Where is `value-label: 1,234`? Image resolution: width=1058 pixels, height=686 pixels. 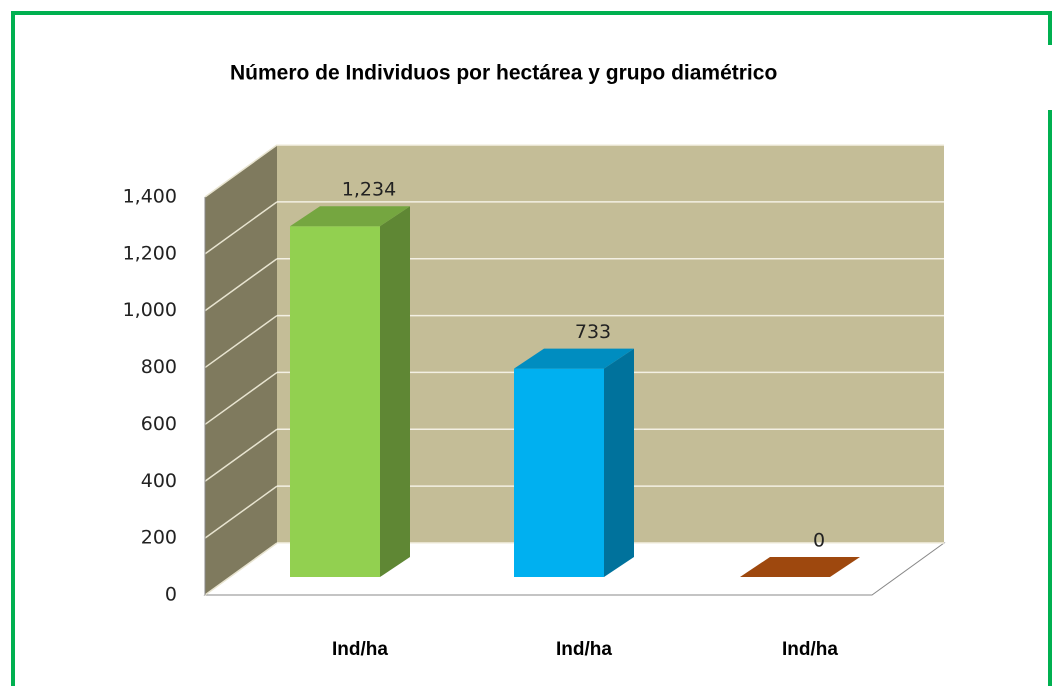 value-label: 1,234 is located at coordinates (369, 190).